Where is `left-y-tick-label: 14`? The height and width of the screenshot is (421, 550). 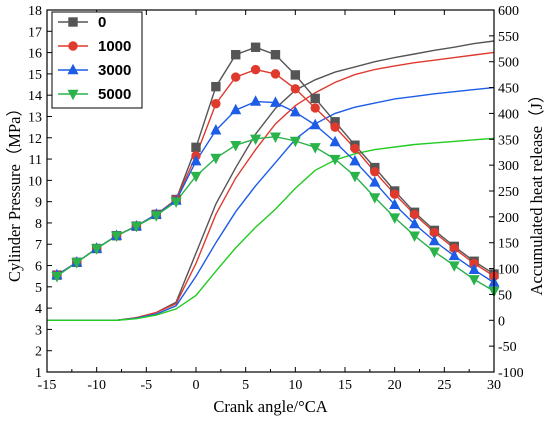
left-y-tick-label: 14 is located at coordinates (35, 96).